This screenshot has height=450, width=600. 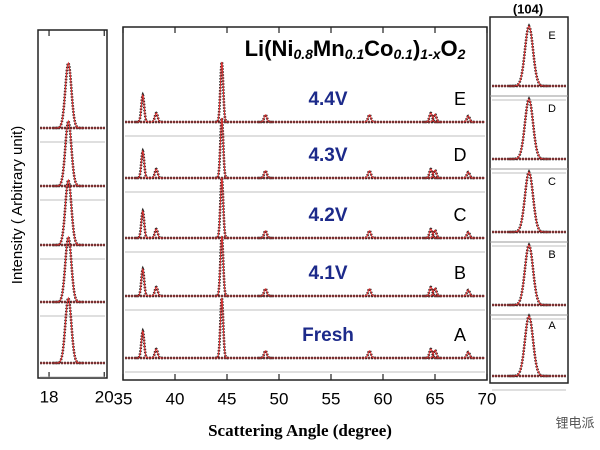 I want to click on x-tick-label: 50, so click(x=279, y=398).